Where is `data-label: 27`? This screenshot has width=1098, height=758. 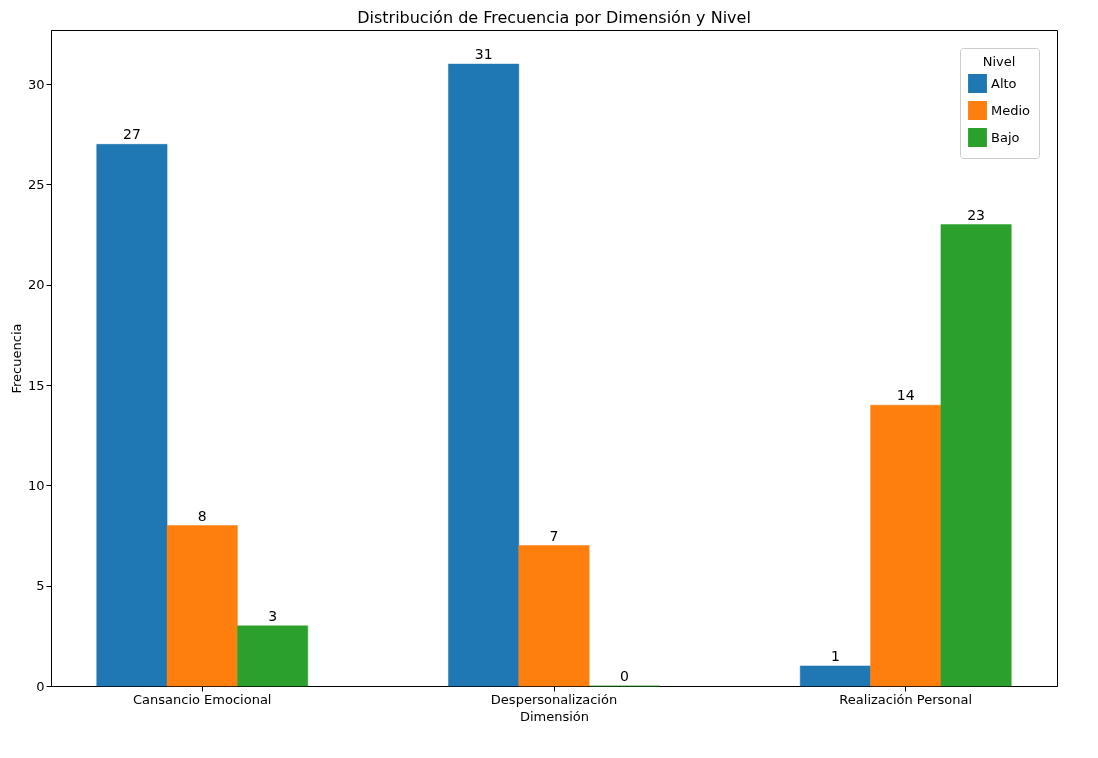
data-label: 27 is located at coordinates (131, 134).